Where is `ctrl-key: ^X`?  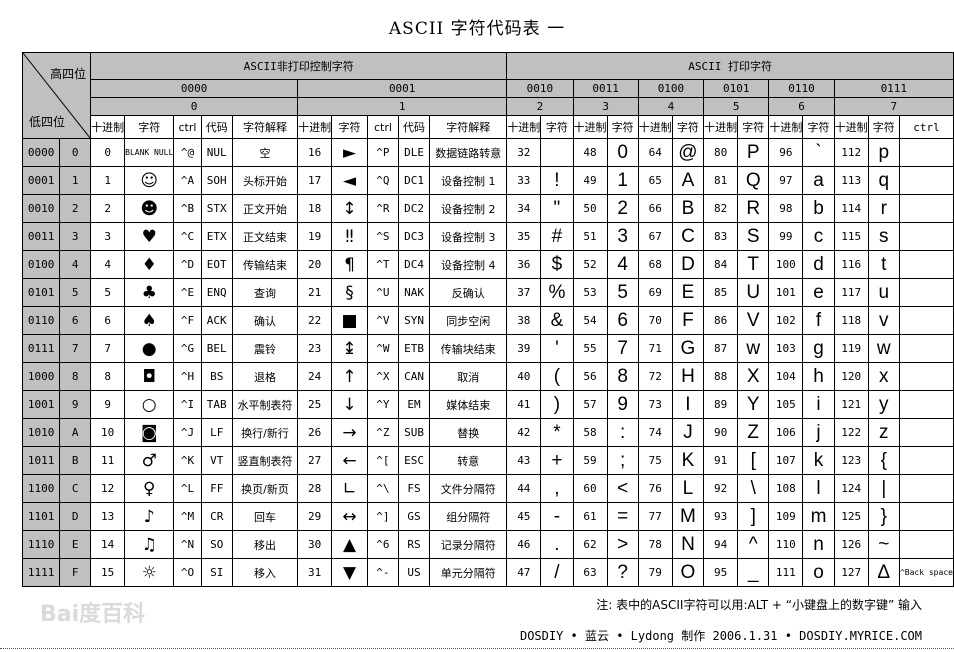
ctrl-key: ^X is located at coordinates (382, 376).